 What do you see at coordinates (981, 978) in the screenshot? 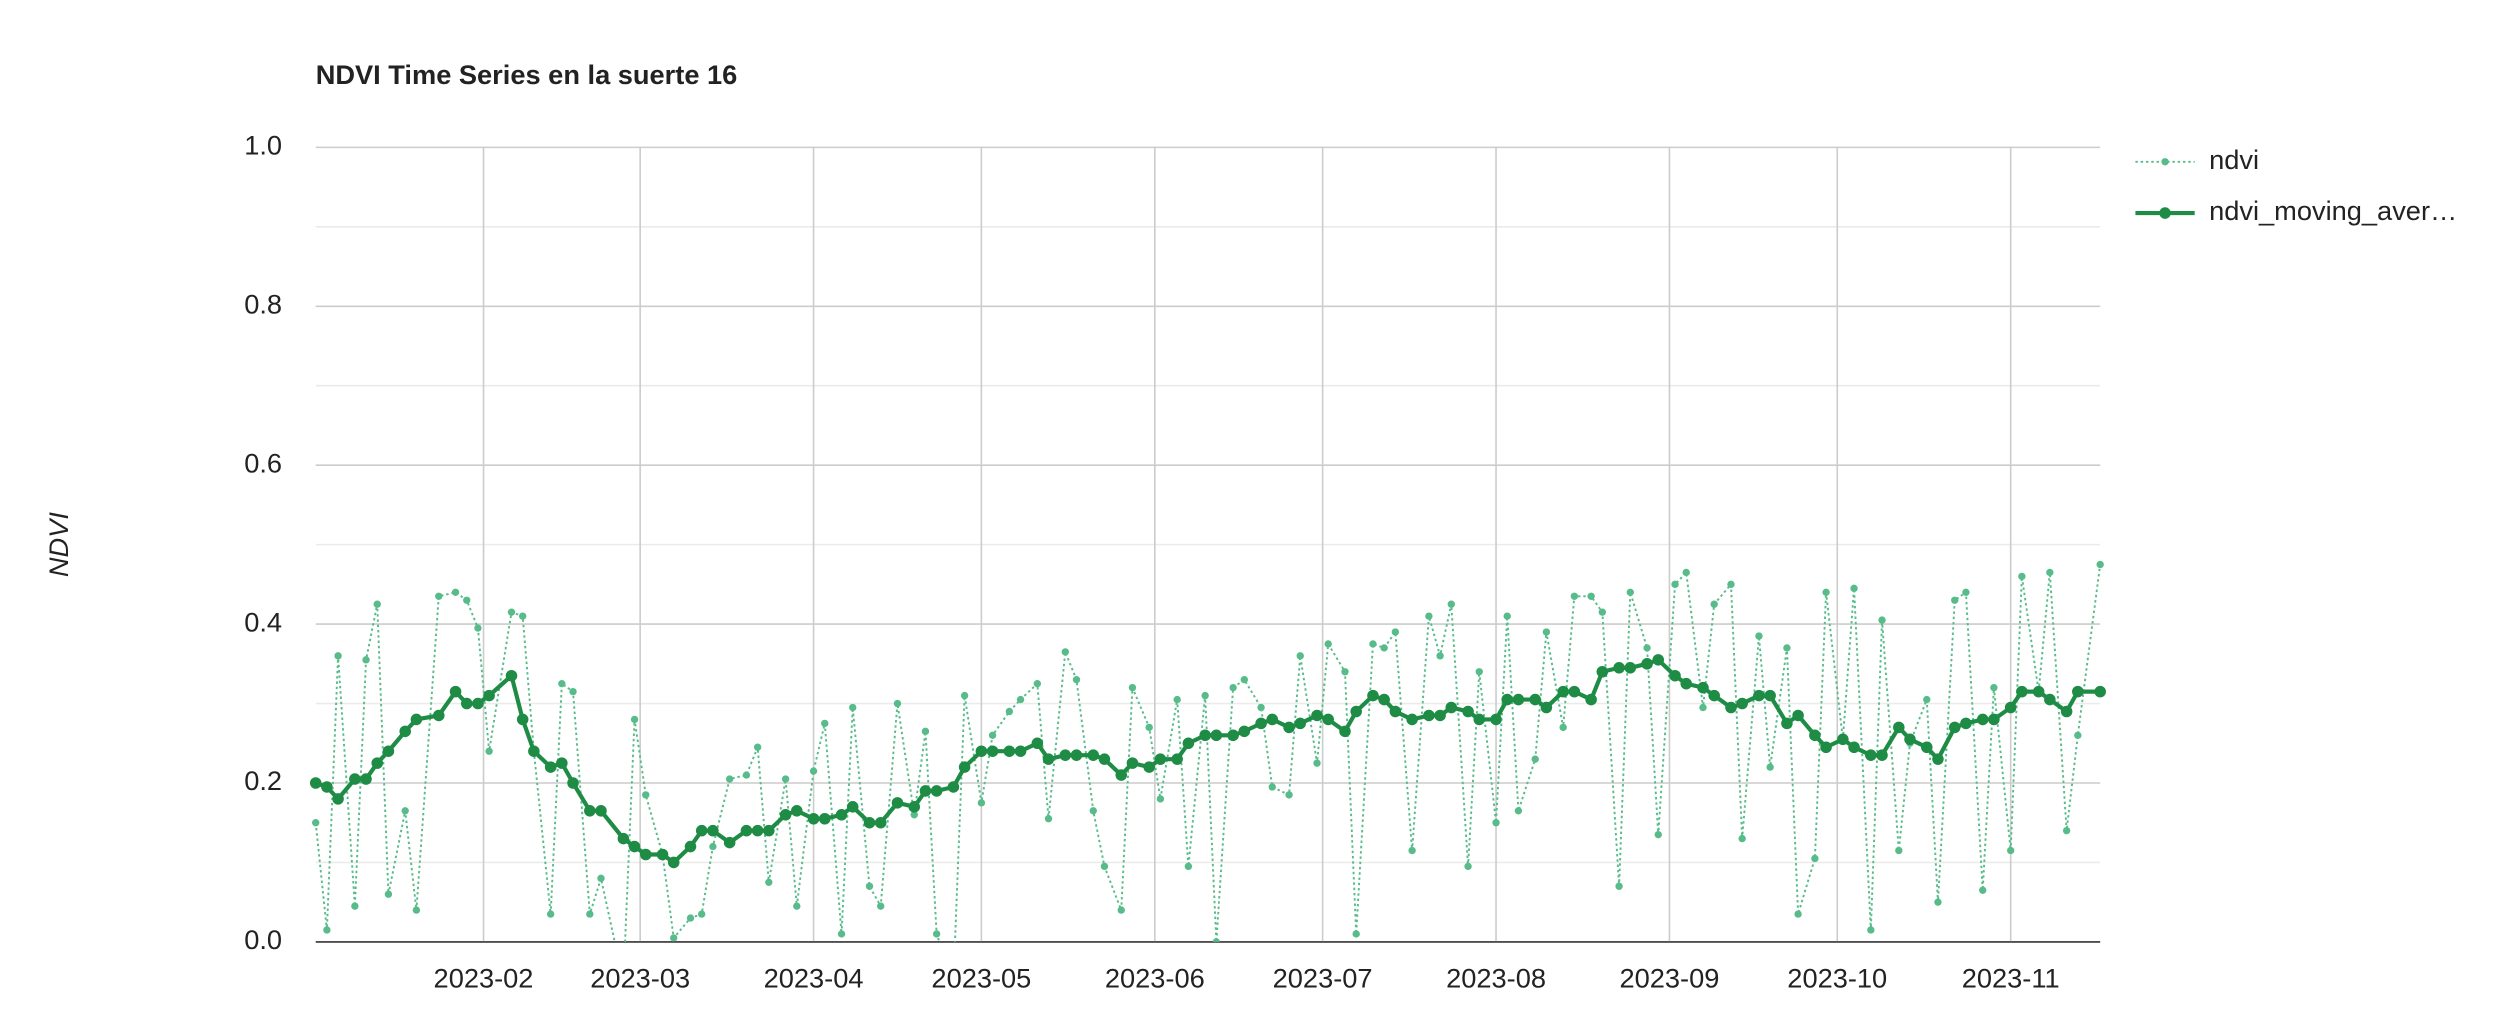
I see `x-tick-label: 2023-05` at bounding box center [981, 978].